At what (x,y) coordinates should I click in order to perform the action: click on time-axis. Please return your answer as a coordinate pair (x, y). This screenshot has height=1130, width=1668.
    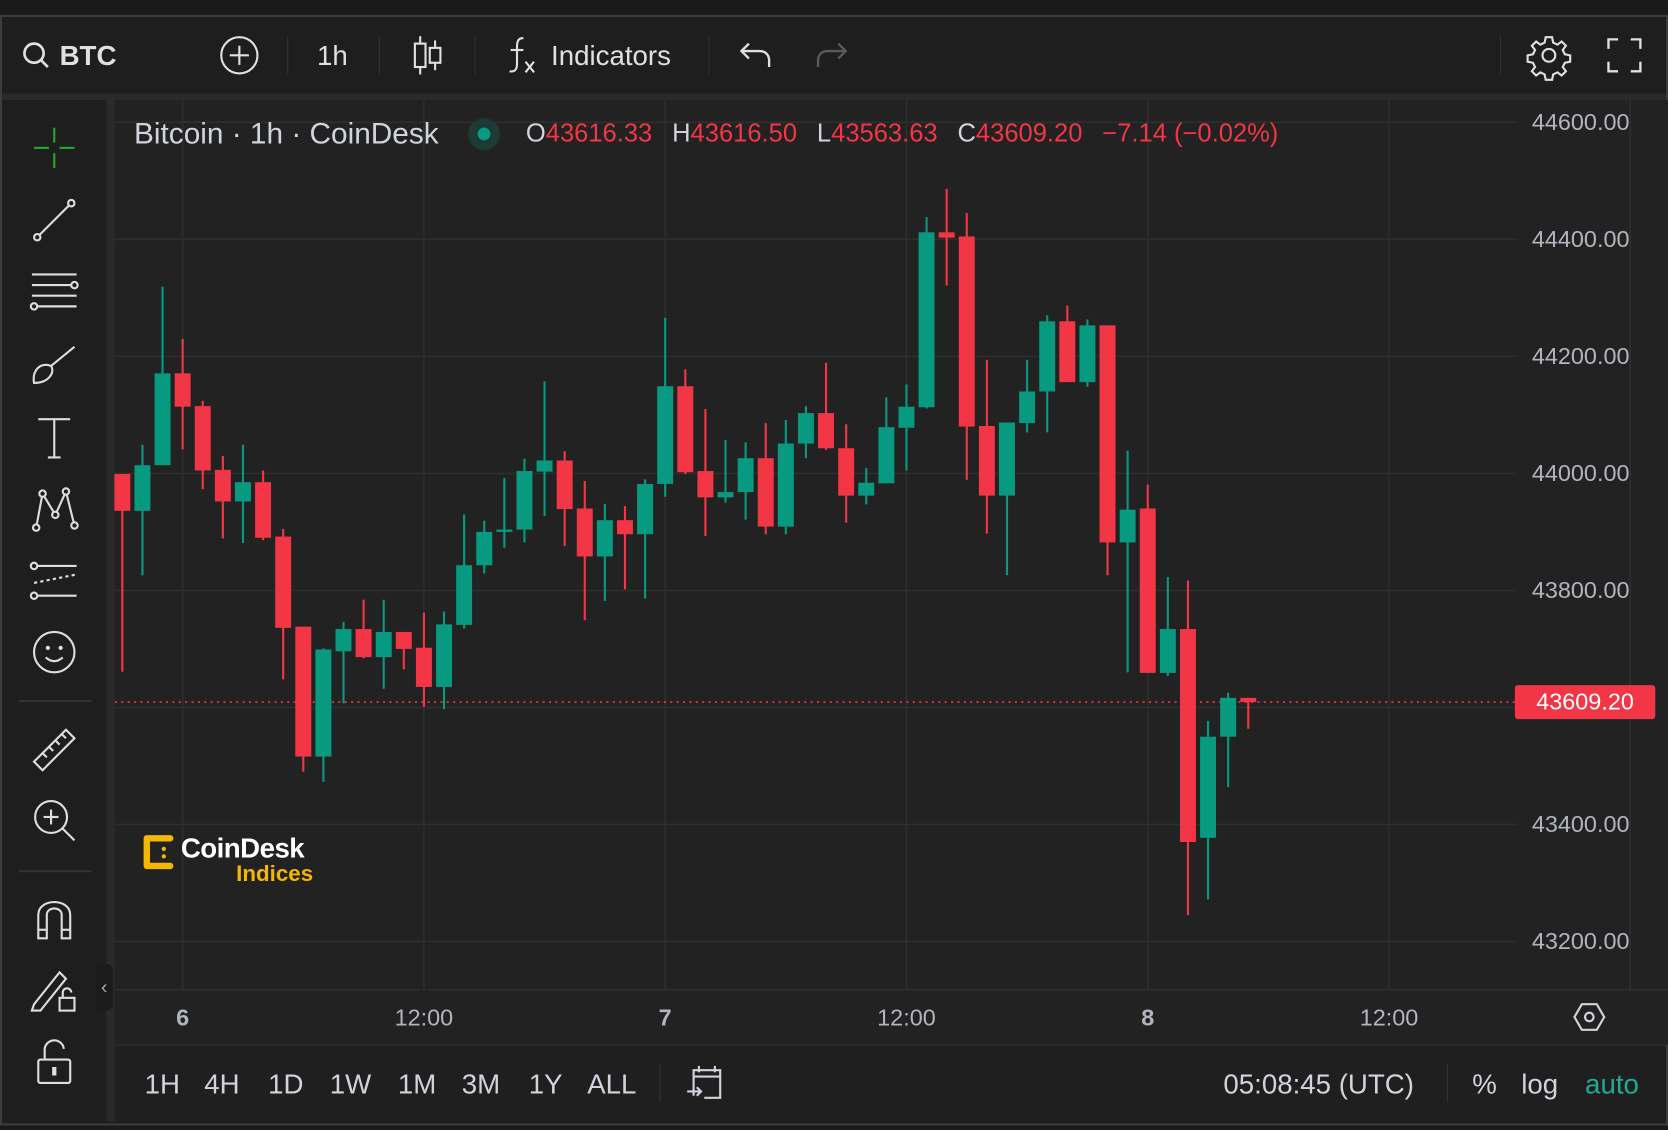
    Looking at the image, I should click on (891, 1016).